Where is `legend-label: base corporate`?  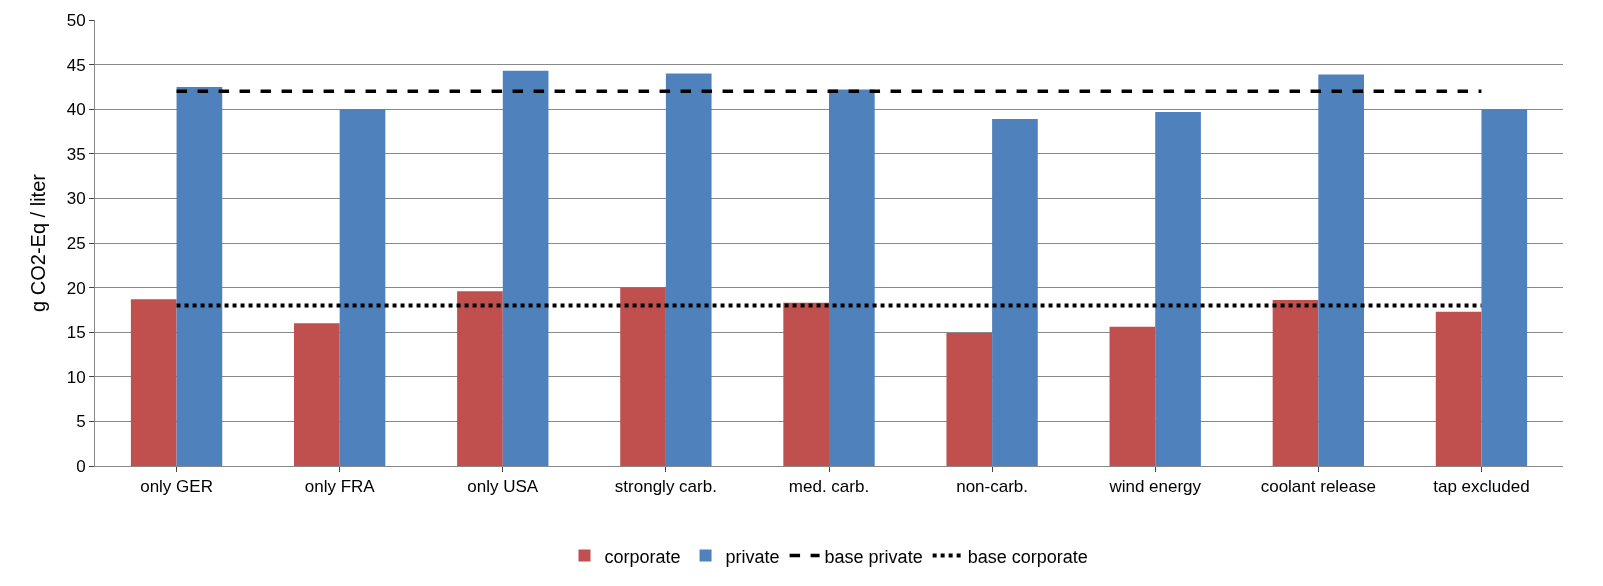 legend-label: base corporate is located at coordinates (1027, 556).